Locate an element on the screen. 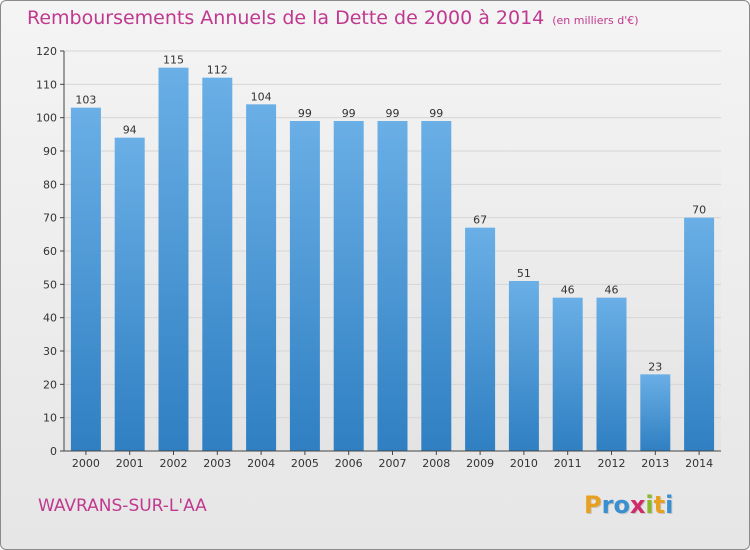 The image size is (750, 550). x-tick-label-2000: 2000 is located at coordinates (86, 463).